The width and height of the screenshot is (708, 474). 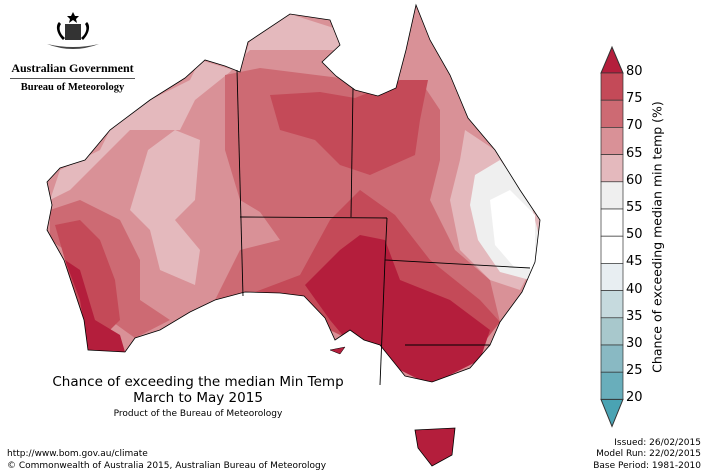 I want to click on colorbar-title: Chance of exceeding median min temp (%), so click(x=657, y=237).